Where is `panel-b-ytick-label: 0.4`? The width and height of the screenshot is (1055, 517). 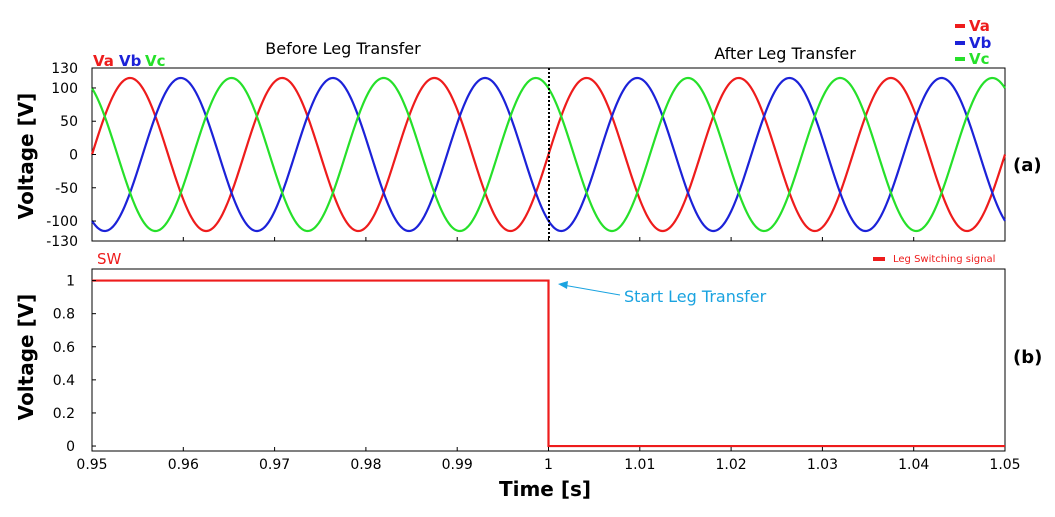
panel-b-ytick-label: 0.4 is located at coordinates (64, 381).